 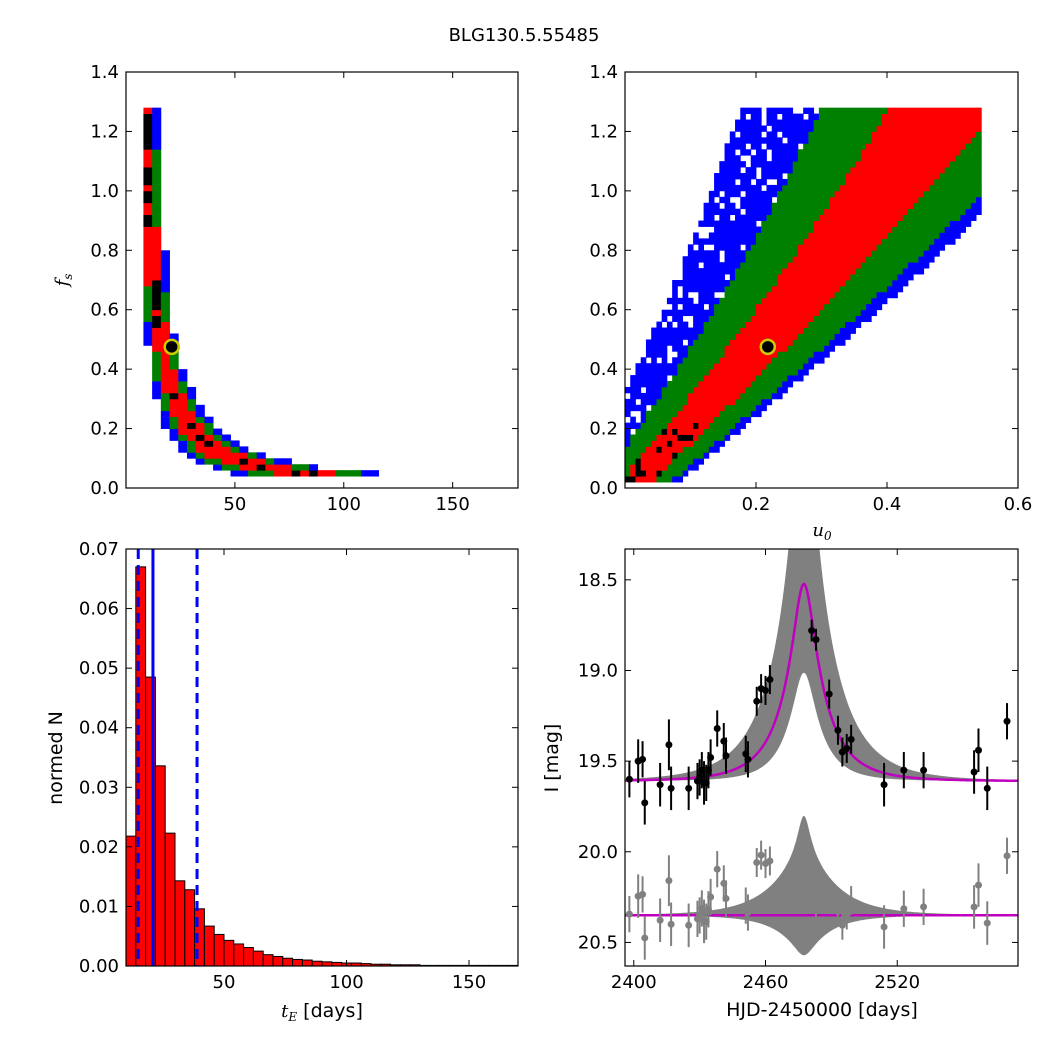 What do you see at coordinates (987, 923) in the screenshot?
I see `residual-point` at bounding box center [987, 923].